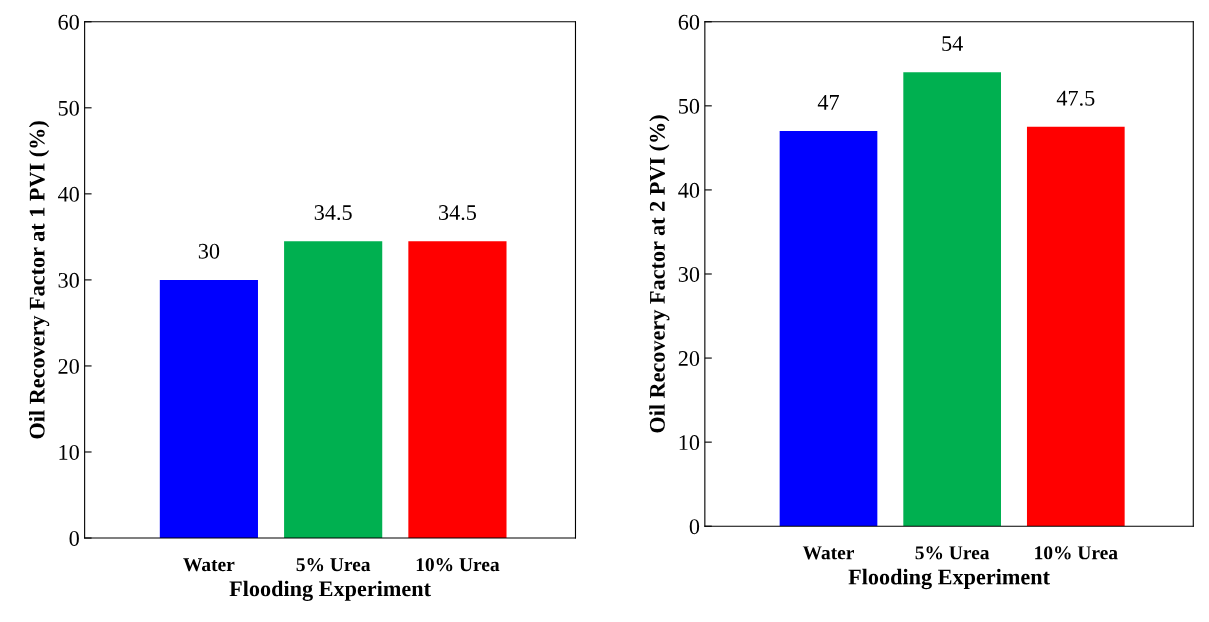  I want to click on data-label: 54, so click(952, 44).